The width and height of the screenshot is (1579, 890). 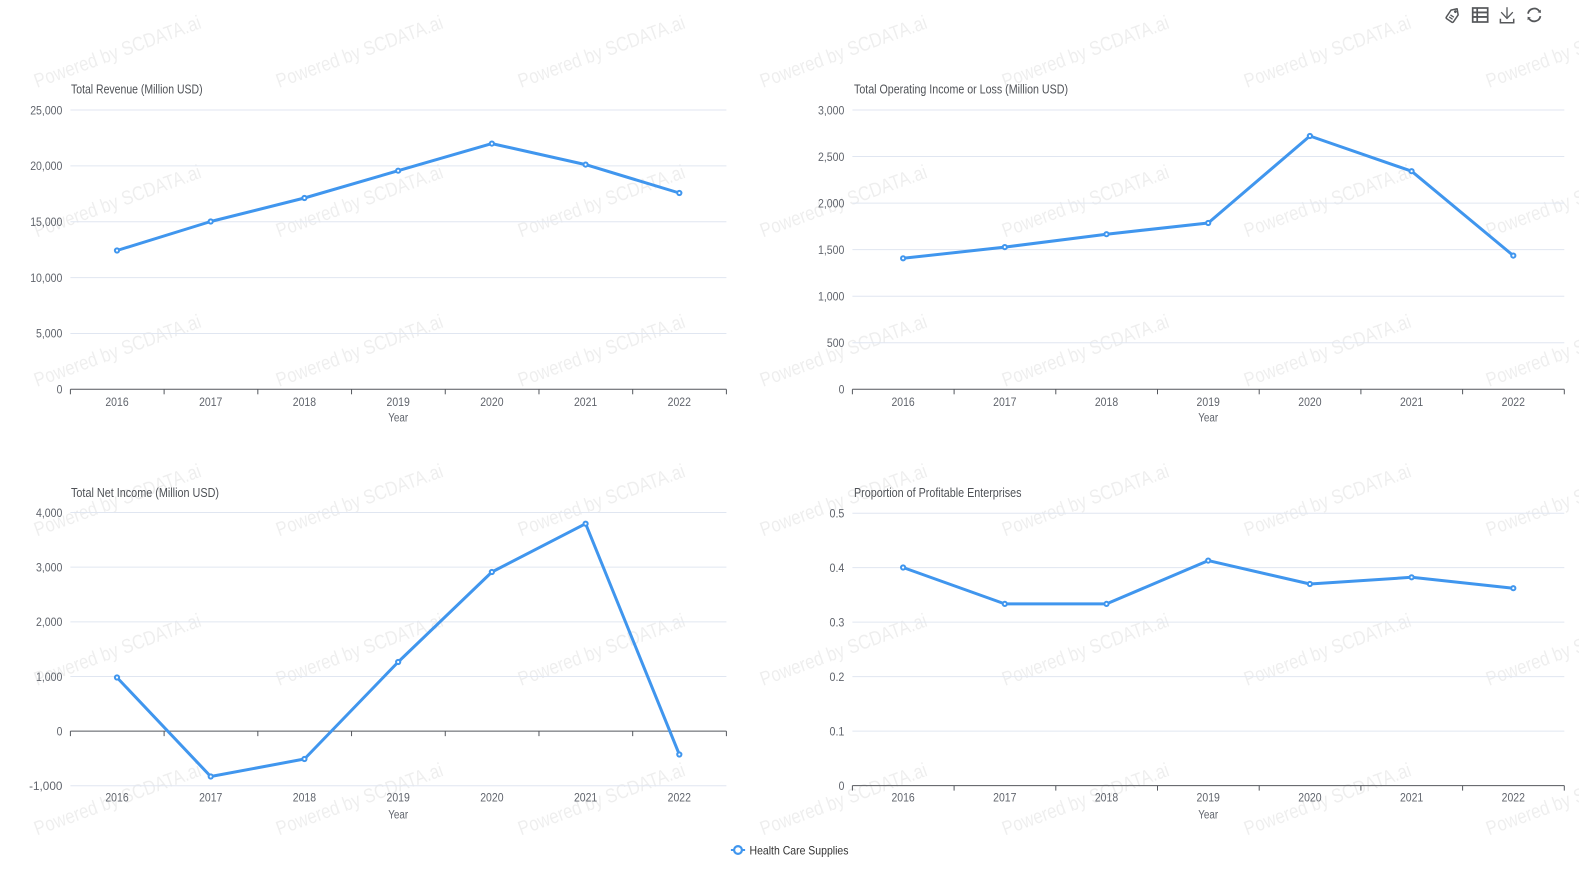 What do you see at coordinates (837, 677) in the screenshot?
I see `svg-text: 0.2` at bounding box center [837, 677].